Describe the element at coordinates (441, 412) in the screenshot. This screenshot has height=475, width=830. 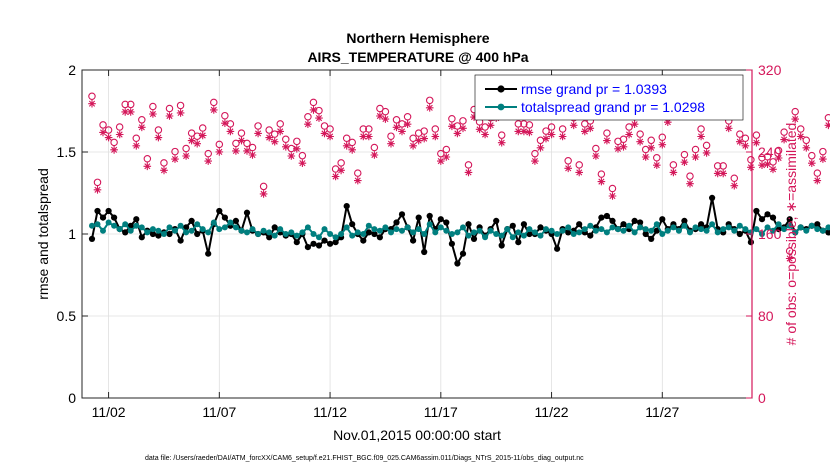
I see `x-tick-label: 11/17` at that location.